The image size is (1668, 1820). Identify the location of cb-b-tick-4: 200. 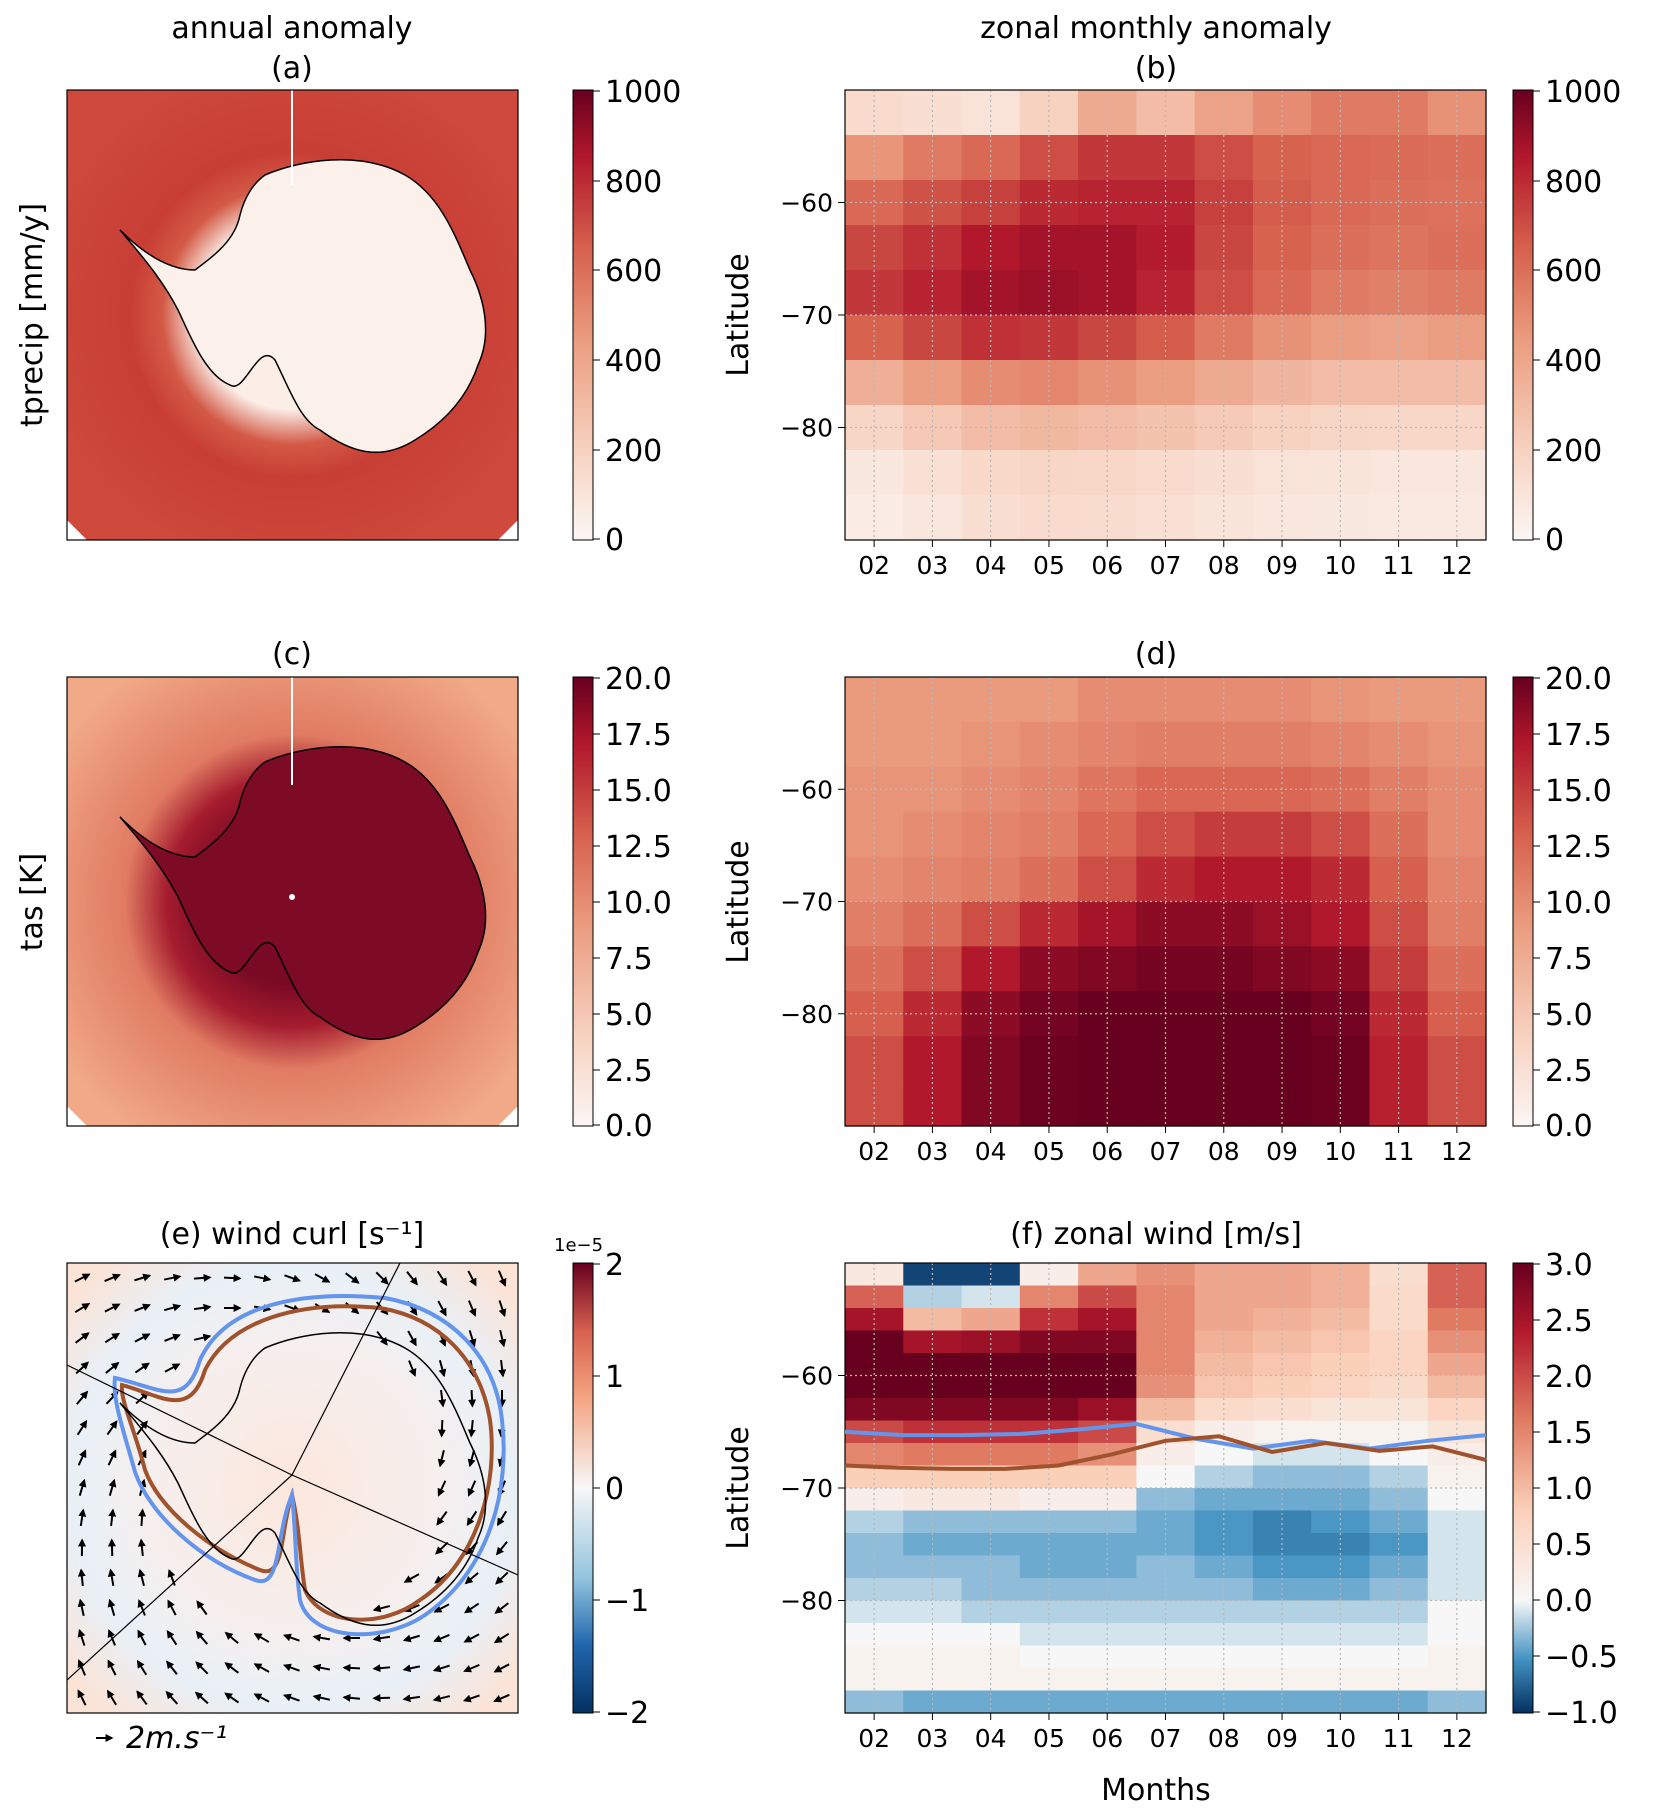
(1573, 451).